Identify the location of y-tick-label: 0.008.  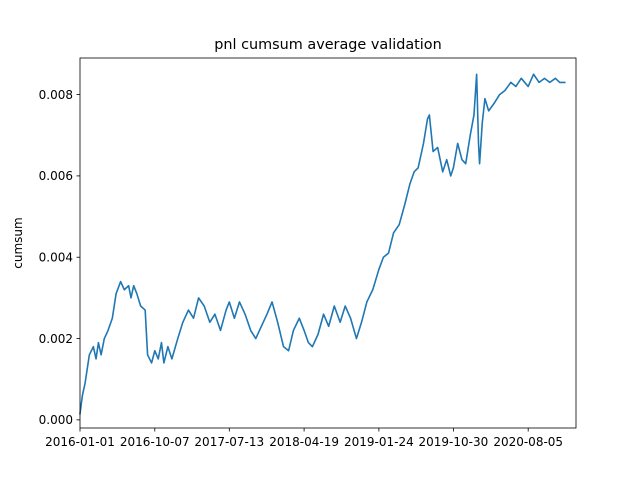
(56, 95).